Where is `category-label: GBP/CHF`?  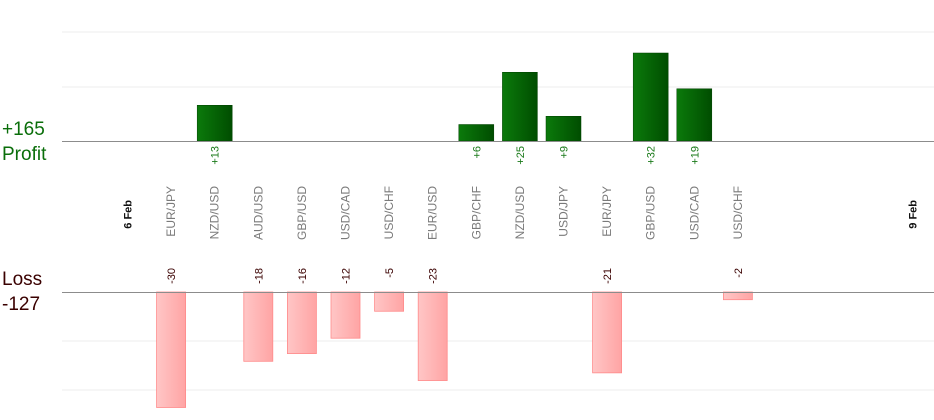
category-label: GBP/CHF is located at coordinates (476, 212).